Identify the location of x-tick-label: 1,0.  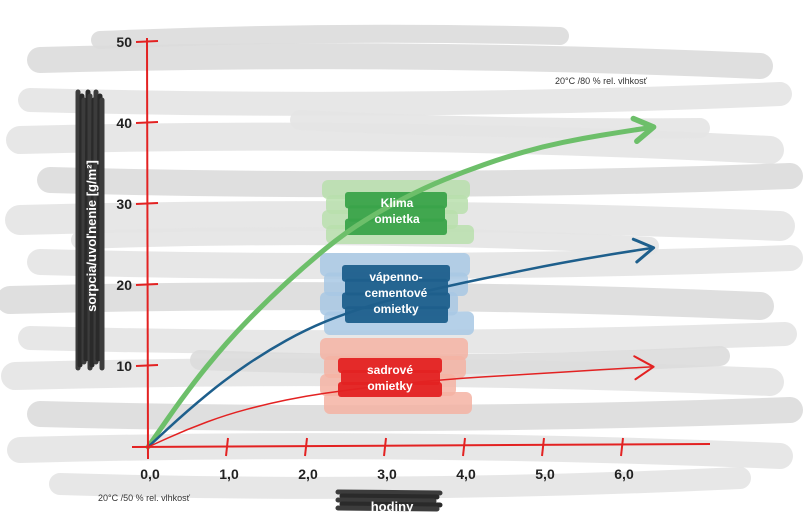
(229, 474).